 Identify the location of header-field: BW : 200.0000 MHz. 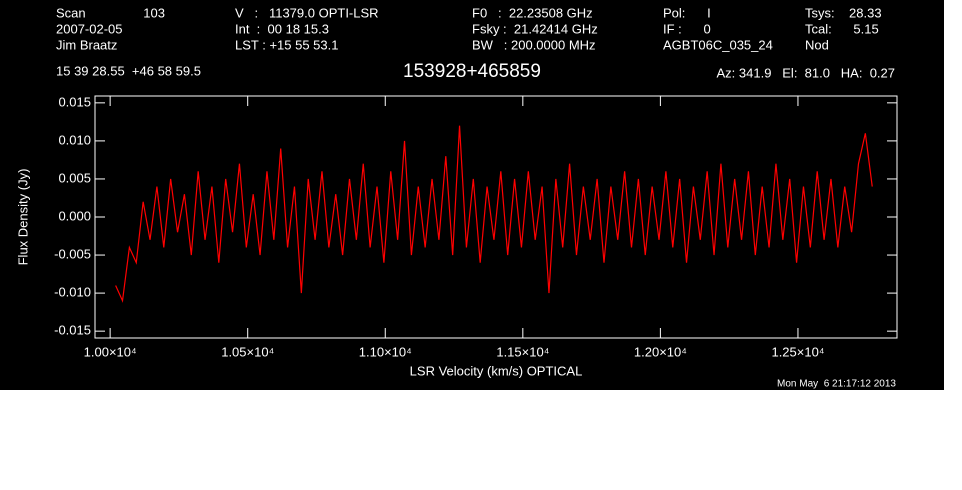
(534, 44).